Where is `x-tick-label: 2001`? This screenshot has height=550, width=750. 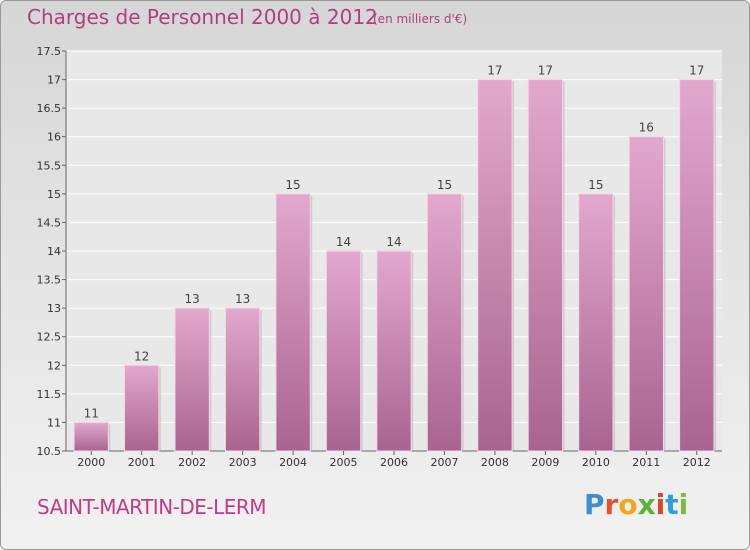 x-tick-label: 2001 is located at coordinates (142, 462).